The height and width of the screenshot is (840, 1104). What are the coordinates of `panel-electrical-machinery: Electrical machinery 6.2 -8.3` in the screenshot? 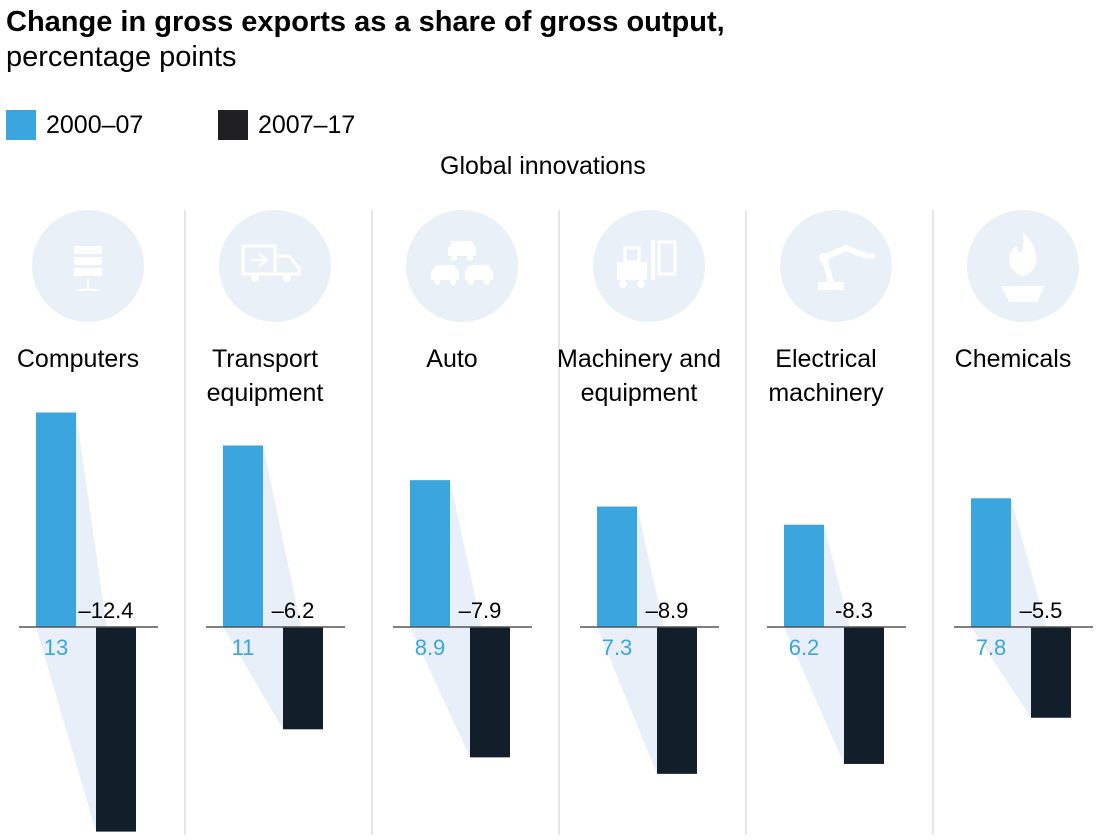 It's located at (836, 487).